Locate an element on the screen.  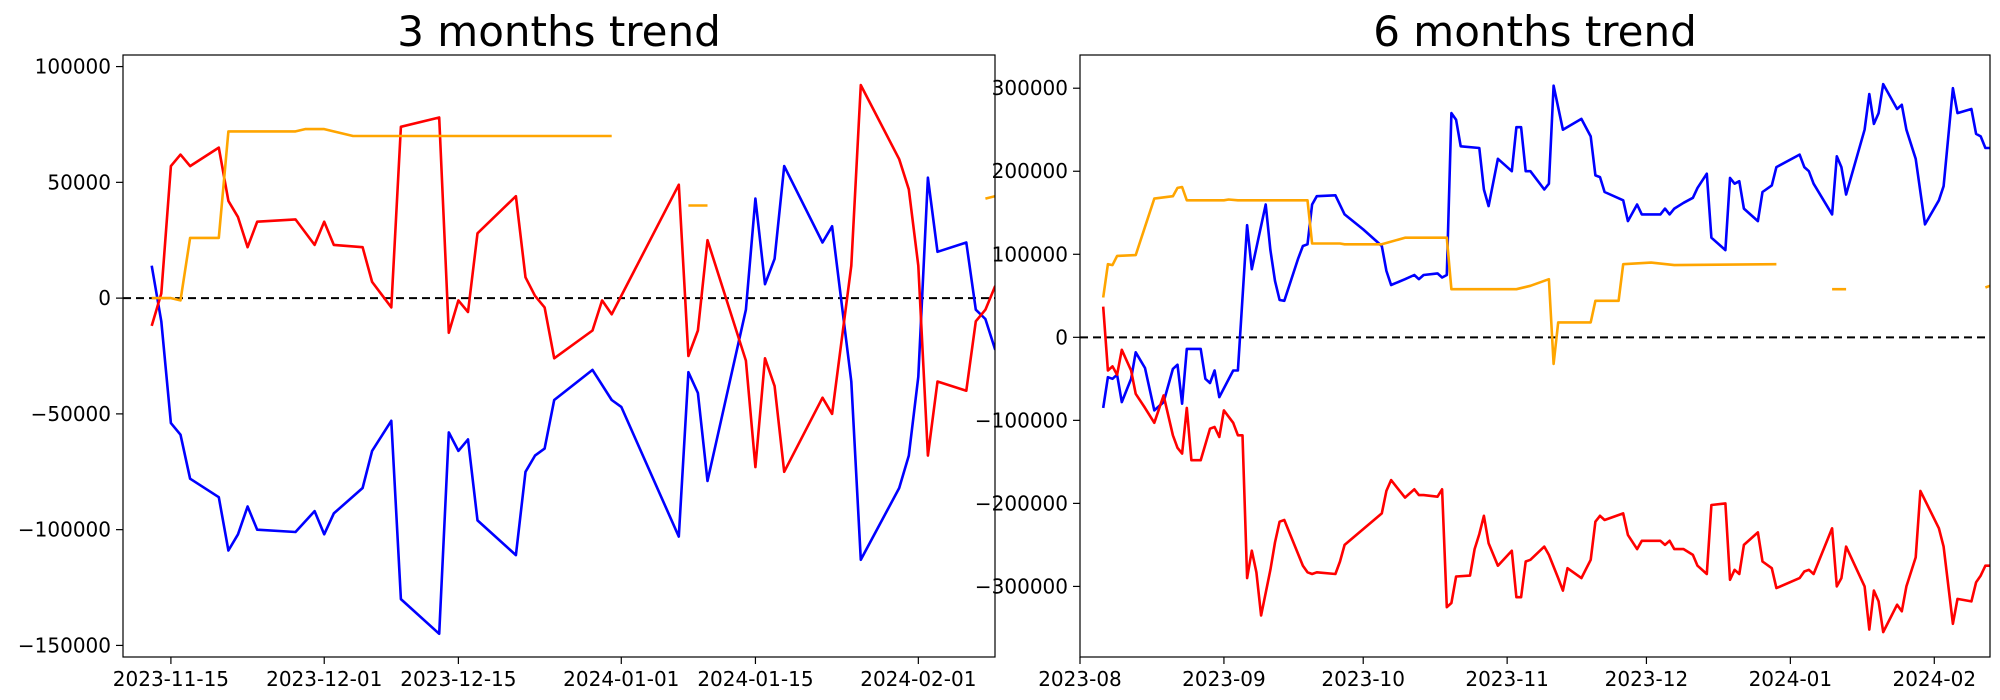
x-tick-label: 2023-10 is located at coordinates (1363, 679).